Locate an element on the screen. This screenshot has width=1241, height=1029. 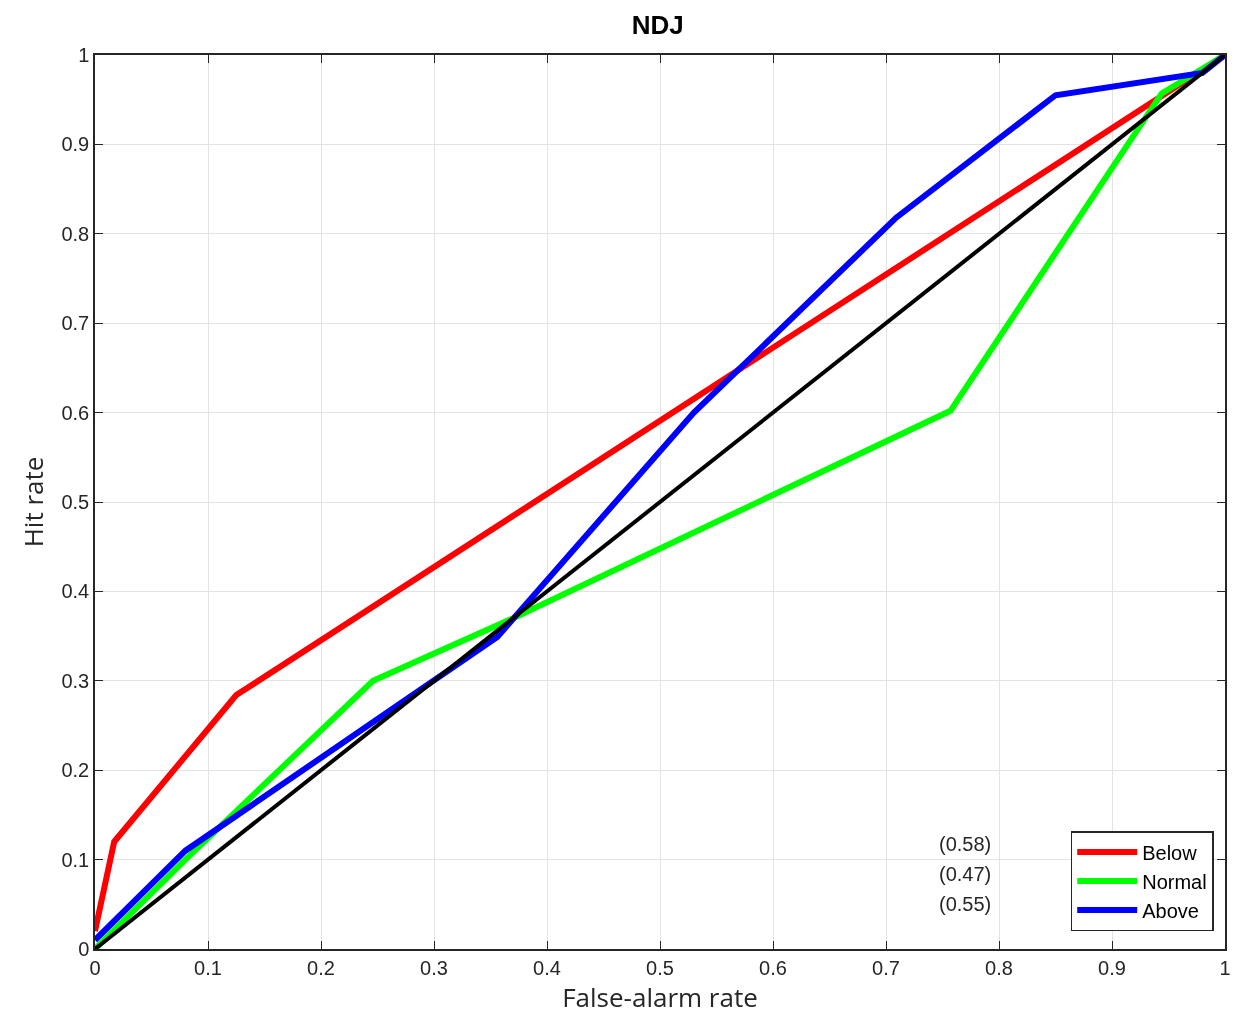
annotation: (0.47) is located at coordinates (965, 874).